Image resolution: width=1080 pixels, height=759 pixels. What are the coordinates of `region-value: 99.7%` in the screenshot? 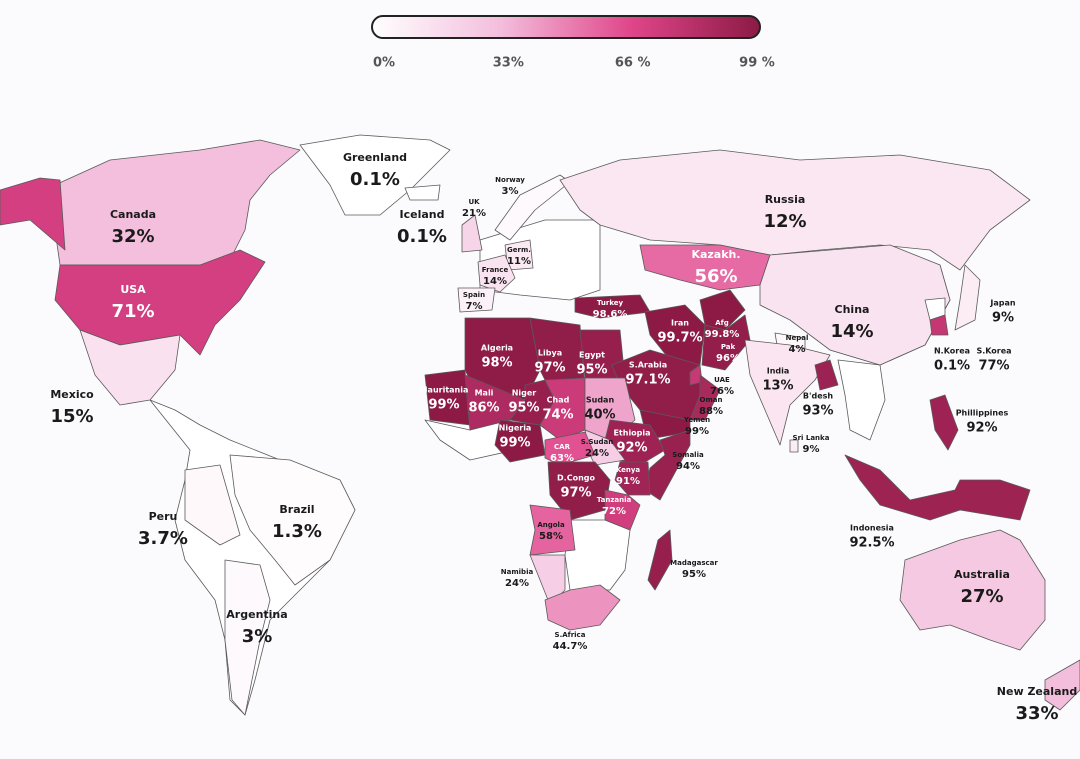 It's located at (679, 338).